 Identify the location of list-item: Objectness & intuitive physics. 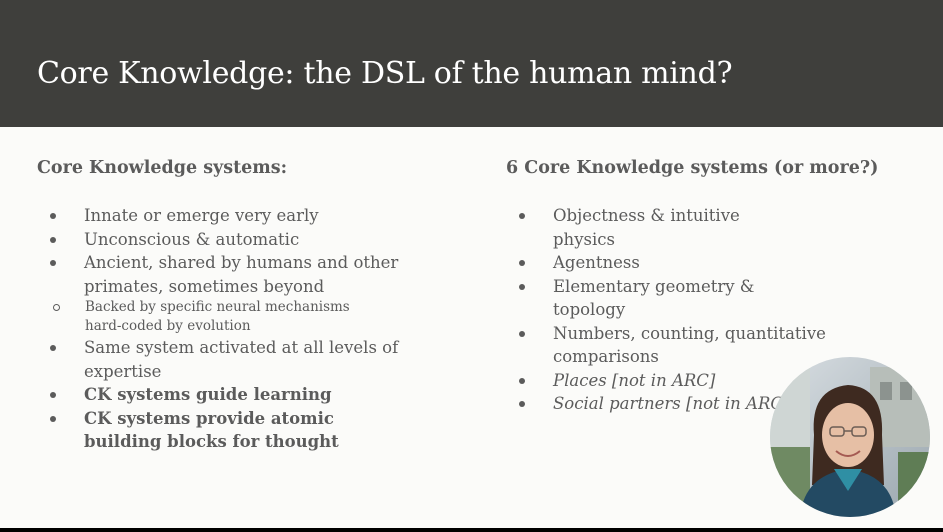
(656, 227).